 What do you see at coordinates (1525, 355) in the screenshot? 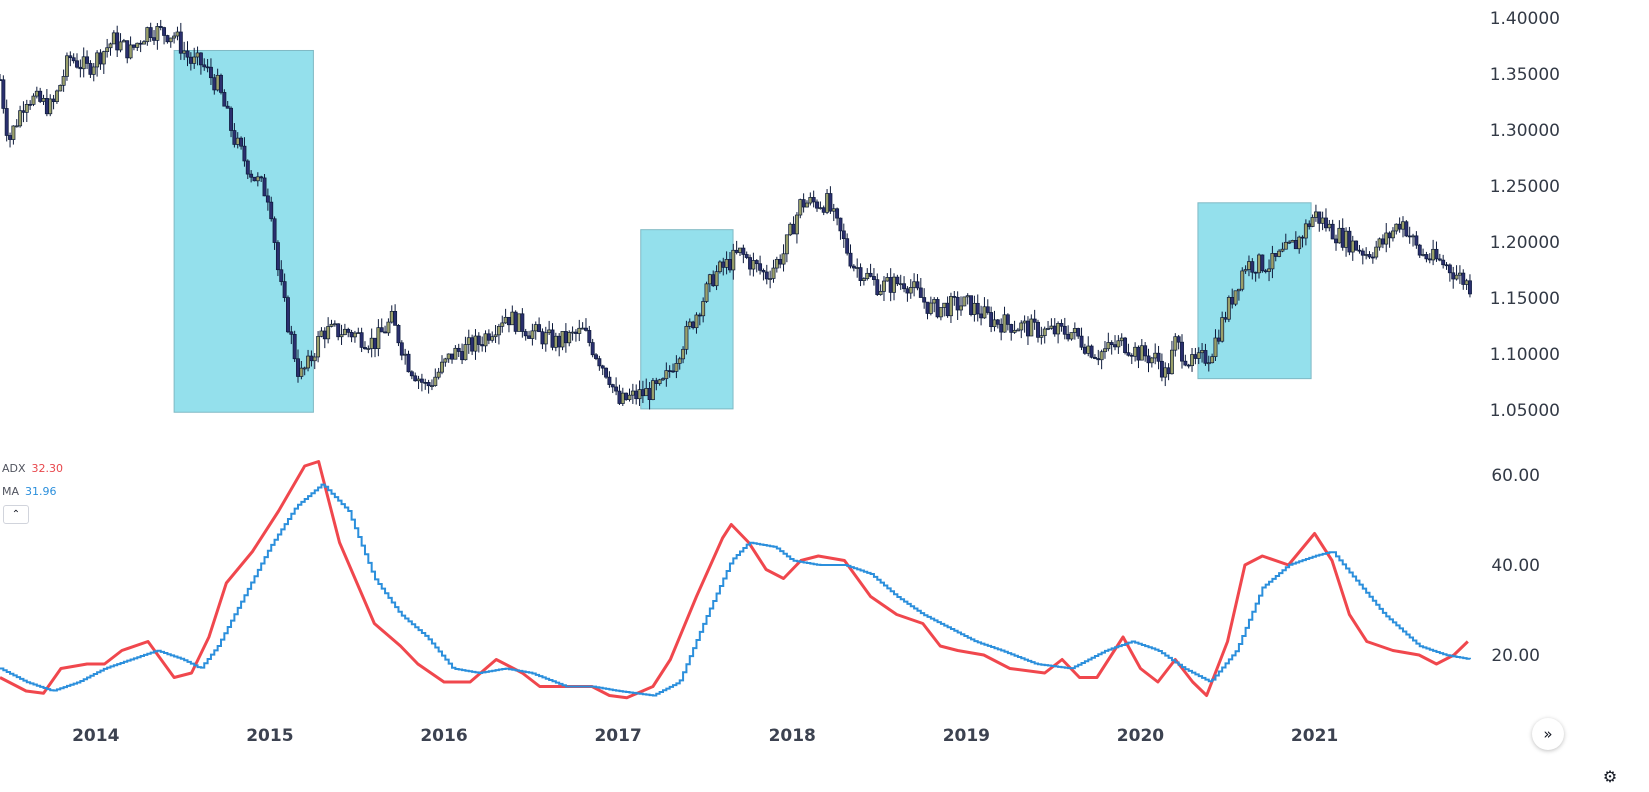
I see `price-tick-label: 1.10000` at bounding box center [1525, 355].